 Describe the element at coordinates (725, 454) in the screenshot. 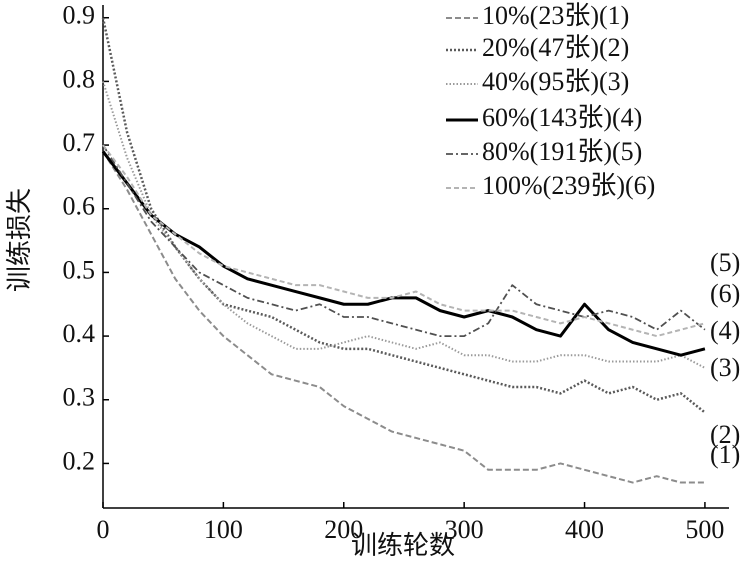

I see `series-end-label: (1)` at that location.